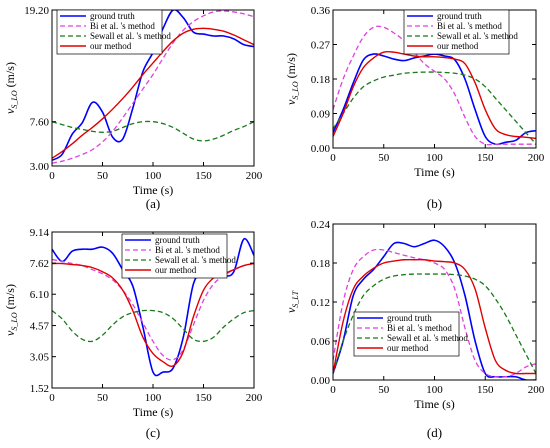  I want to click on y-tick-label: 3.05, so click(40, 358).